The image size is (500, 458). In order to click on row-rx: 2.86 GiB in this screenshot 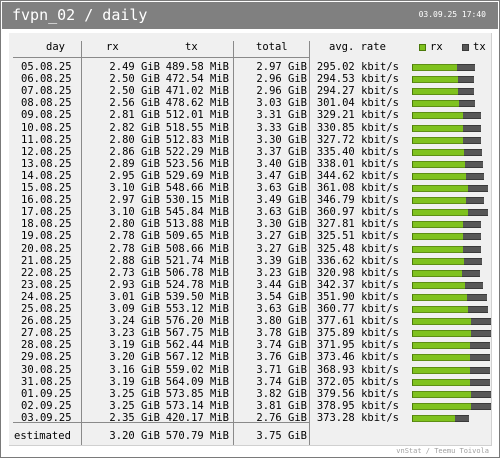, I will do `click(134, 152)`.